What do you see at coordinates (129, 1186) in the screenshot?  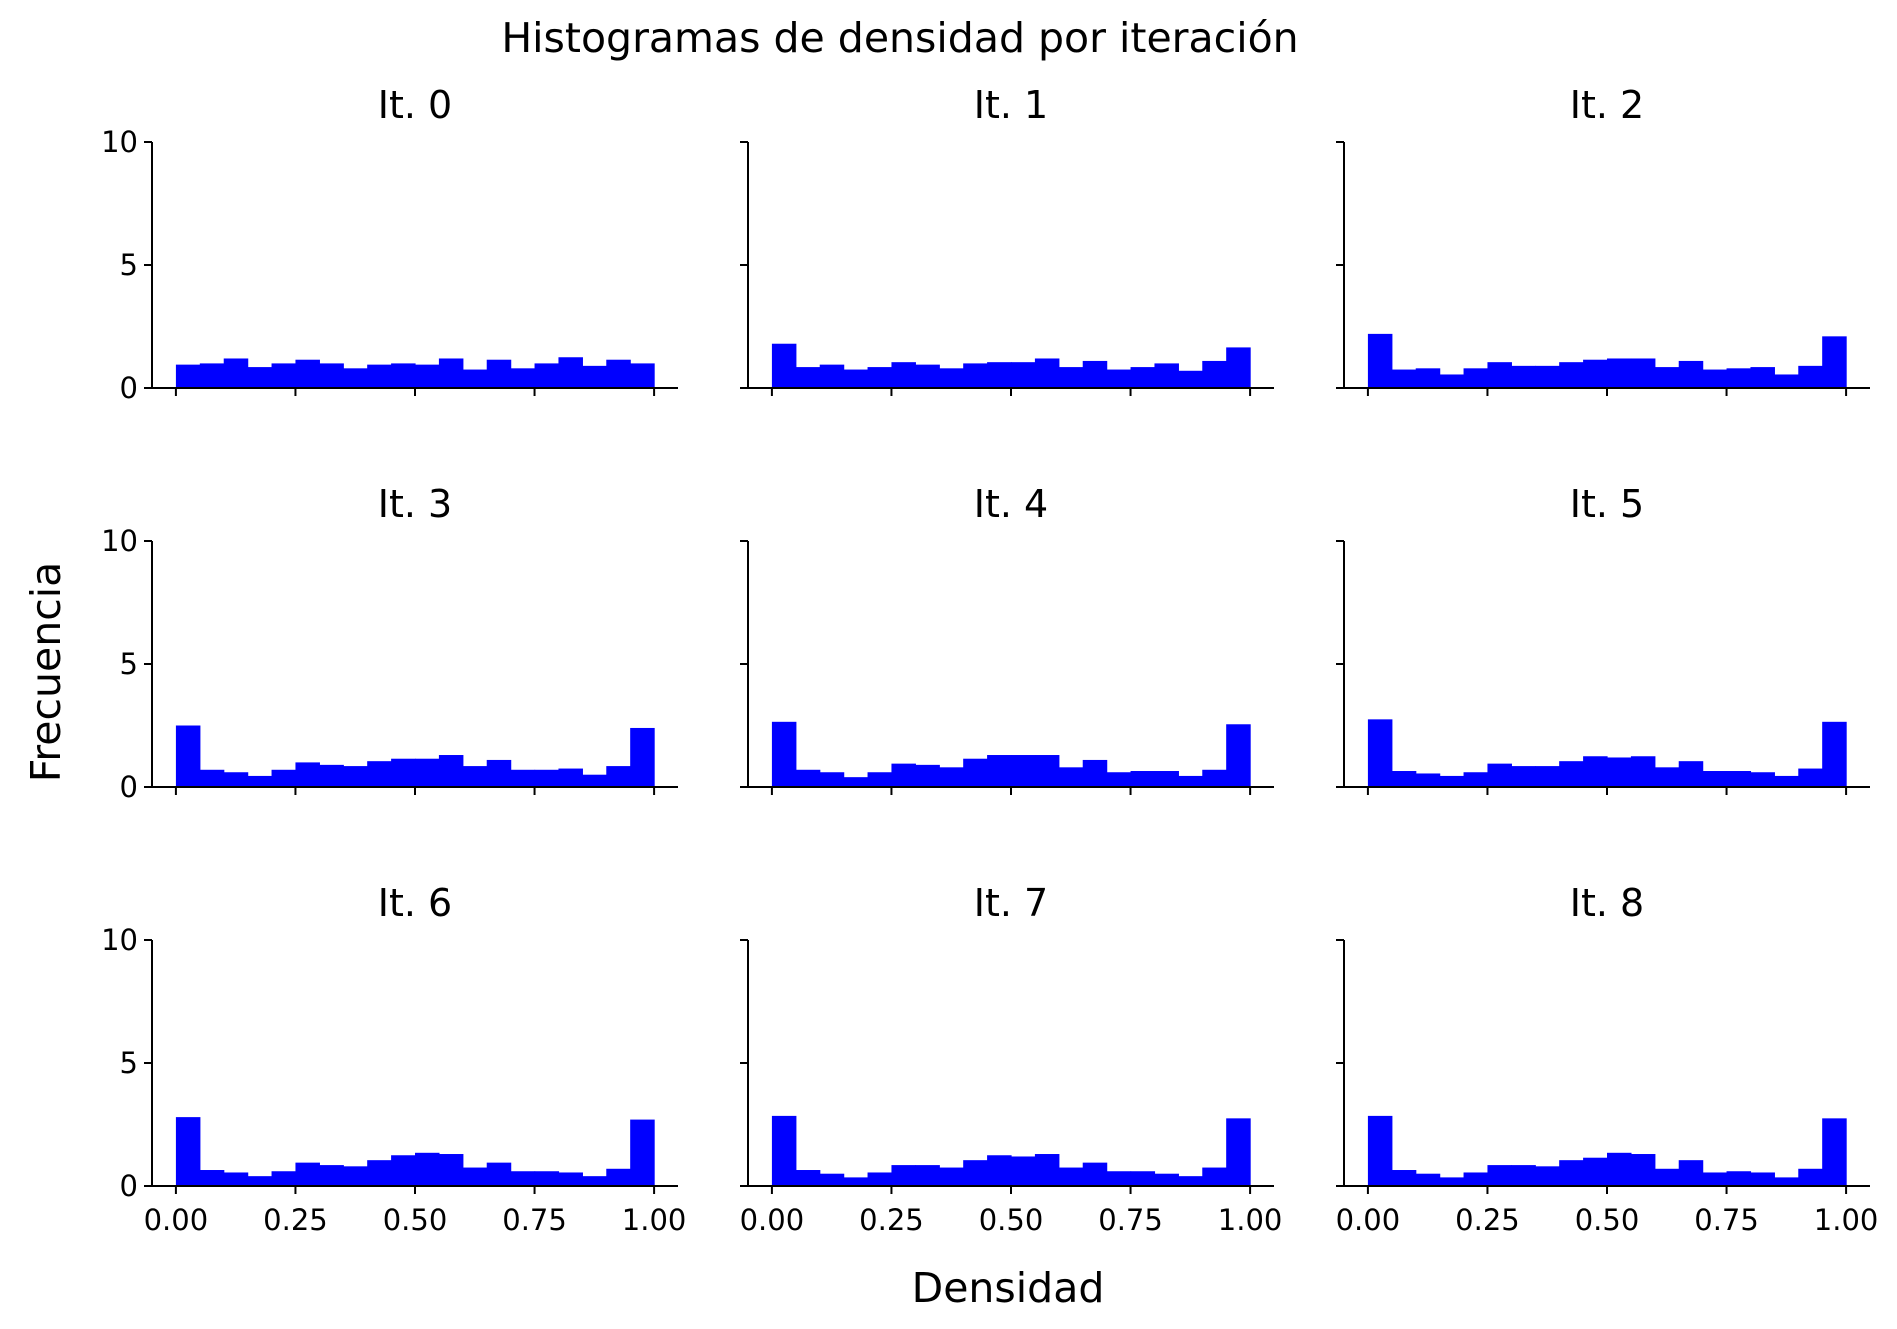 I see `y-tick-label: 0` at bounding box center [129, 1186].